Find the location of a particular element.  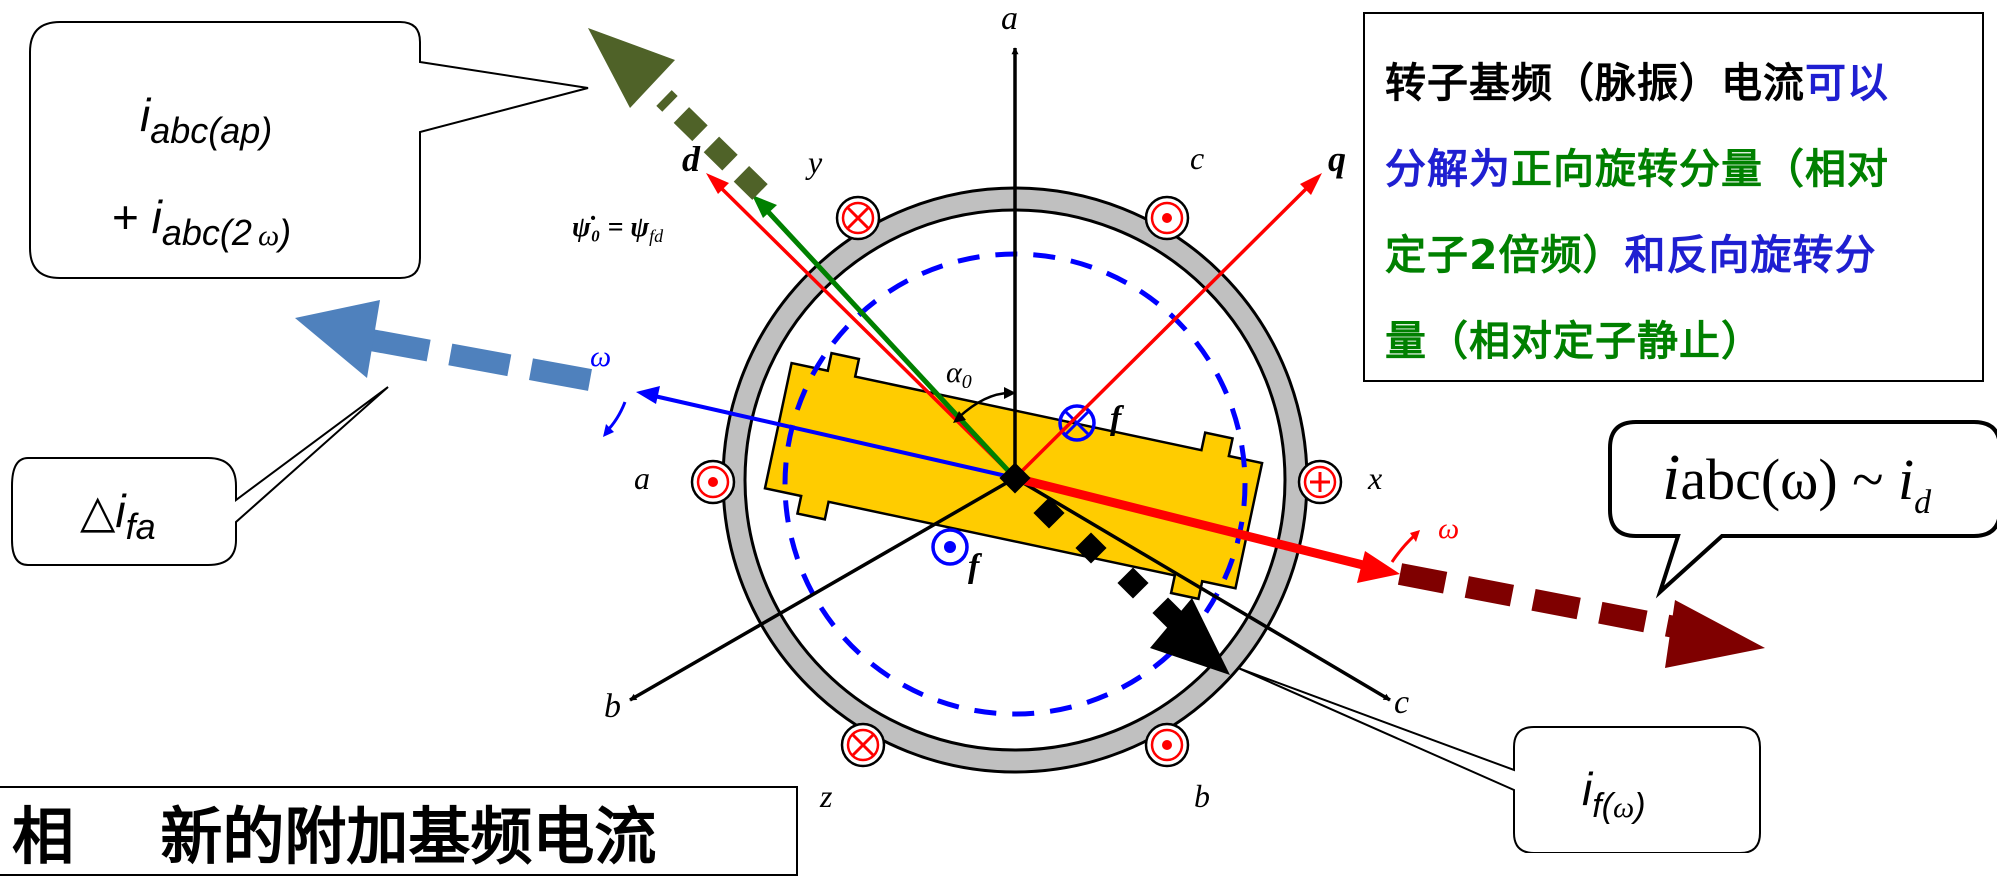

q-axis-arrowhead is located at coordinates (1311, 184).